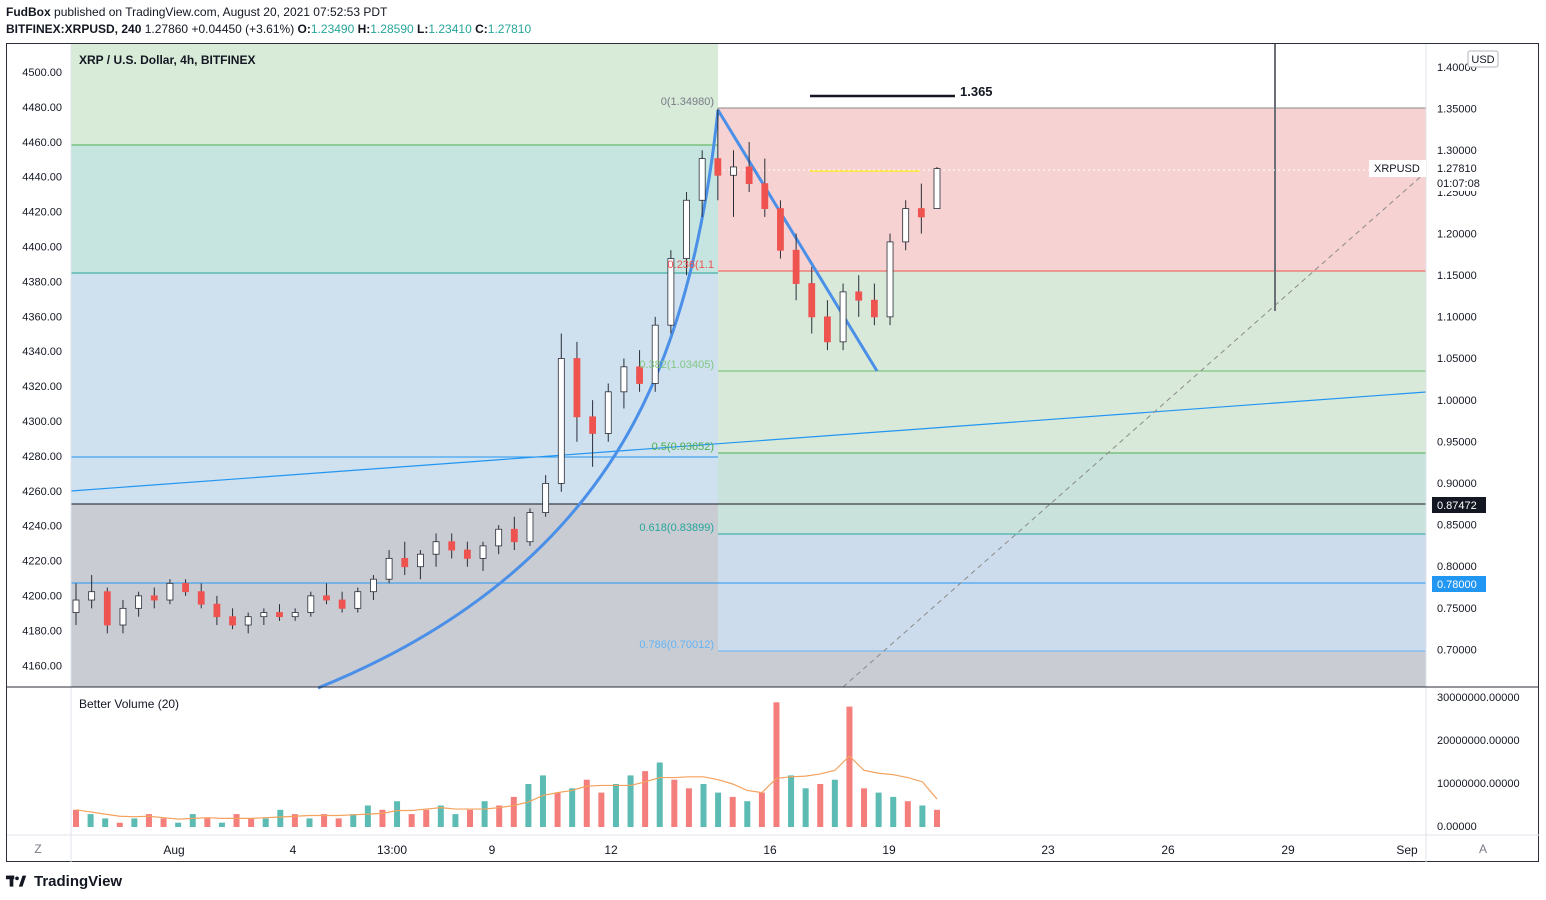 The height and width of the screenshot is (900, 1546). I want to click on publisher-name: FudBox, so click(28, 12).